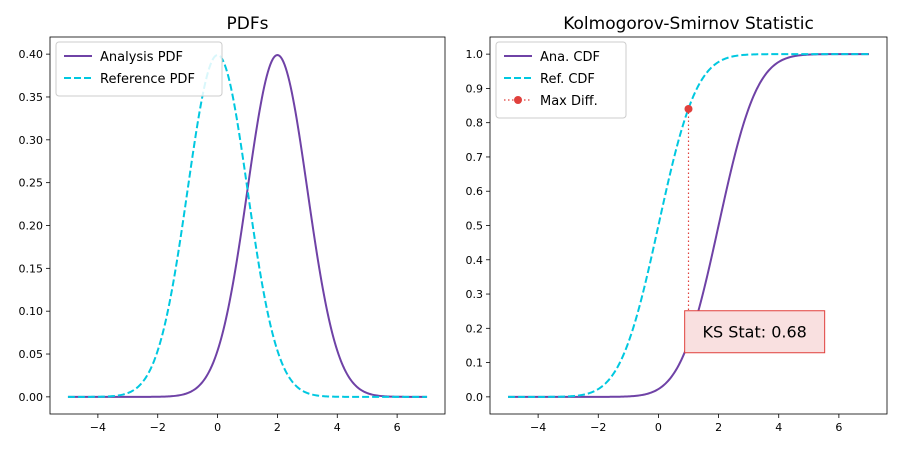 The width and height of the screenshot is (900, 450). Describe the element at coordinates (31, 97) in the screenshot. I see `y-tick-label: 0.35` at that location.